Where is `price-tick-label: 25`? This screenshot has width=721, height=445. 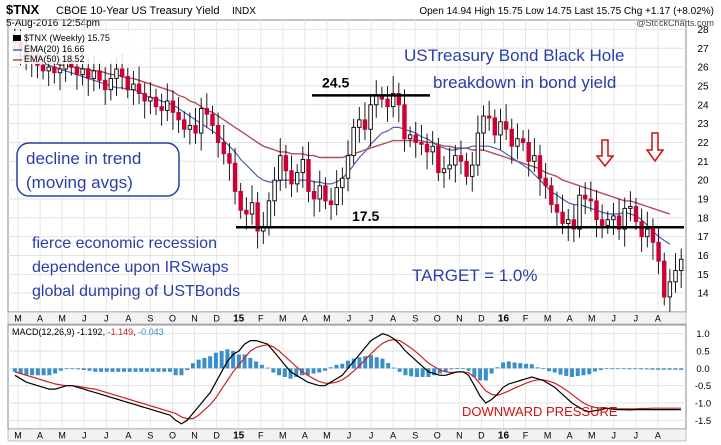
price-tick-label: 25 is located at coordinates (703, 86).